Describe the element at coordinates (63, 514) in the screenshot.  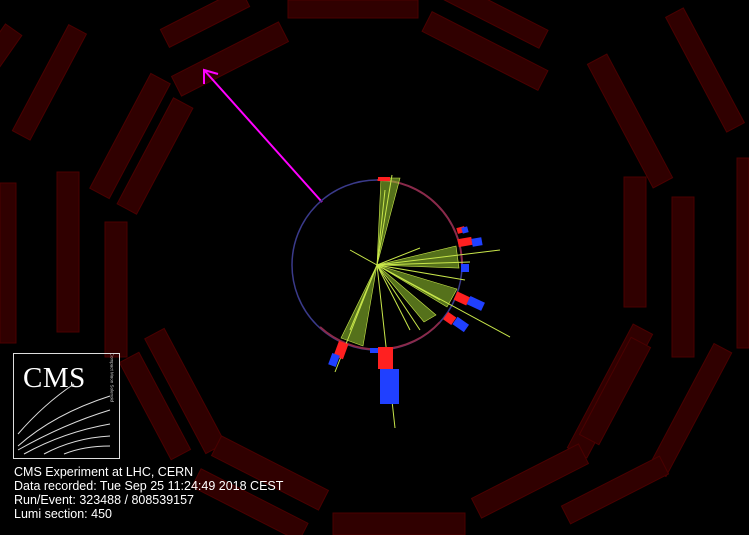
I see `lumi-section-label: Lumi section: 450` at that location.